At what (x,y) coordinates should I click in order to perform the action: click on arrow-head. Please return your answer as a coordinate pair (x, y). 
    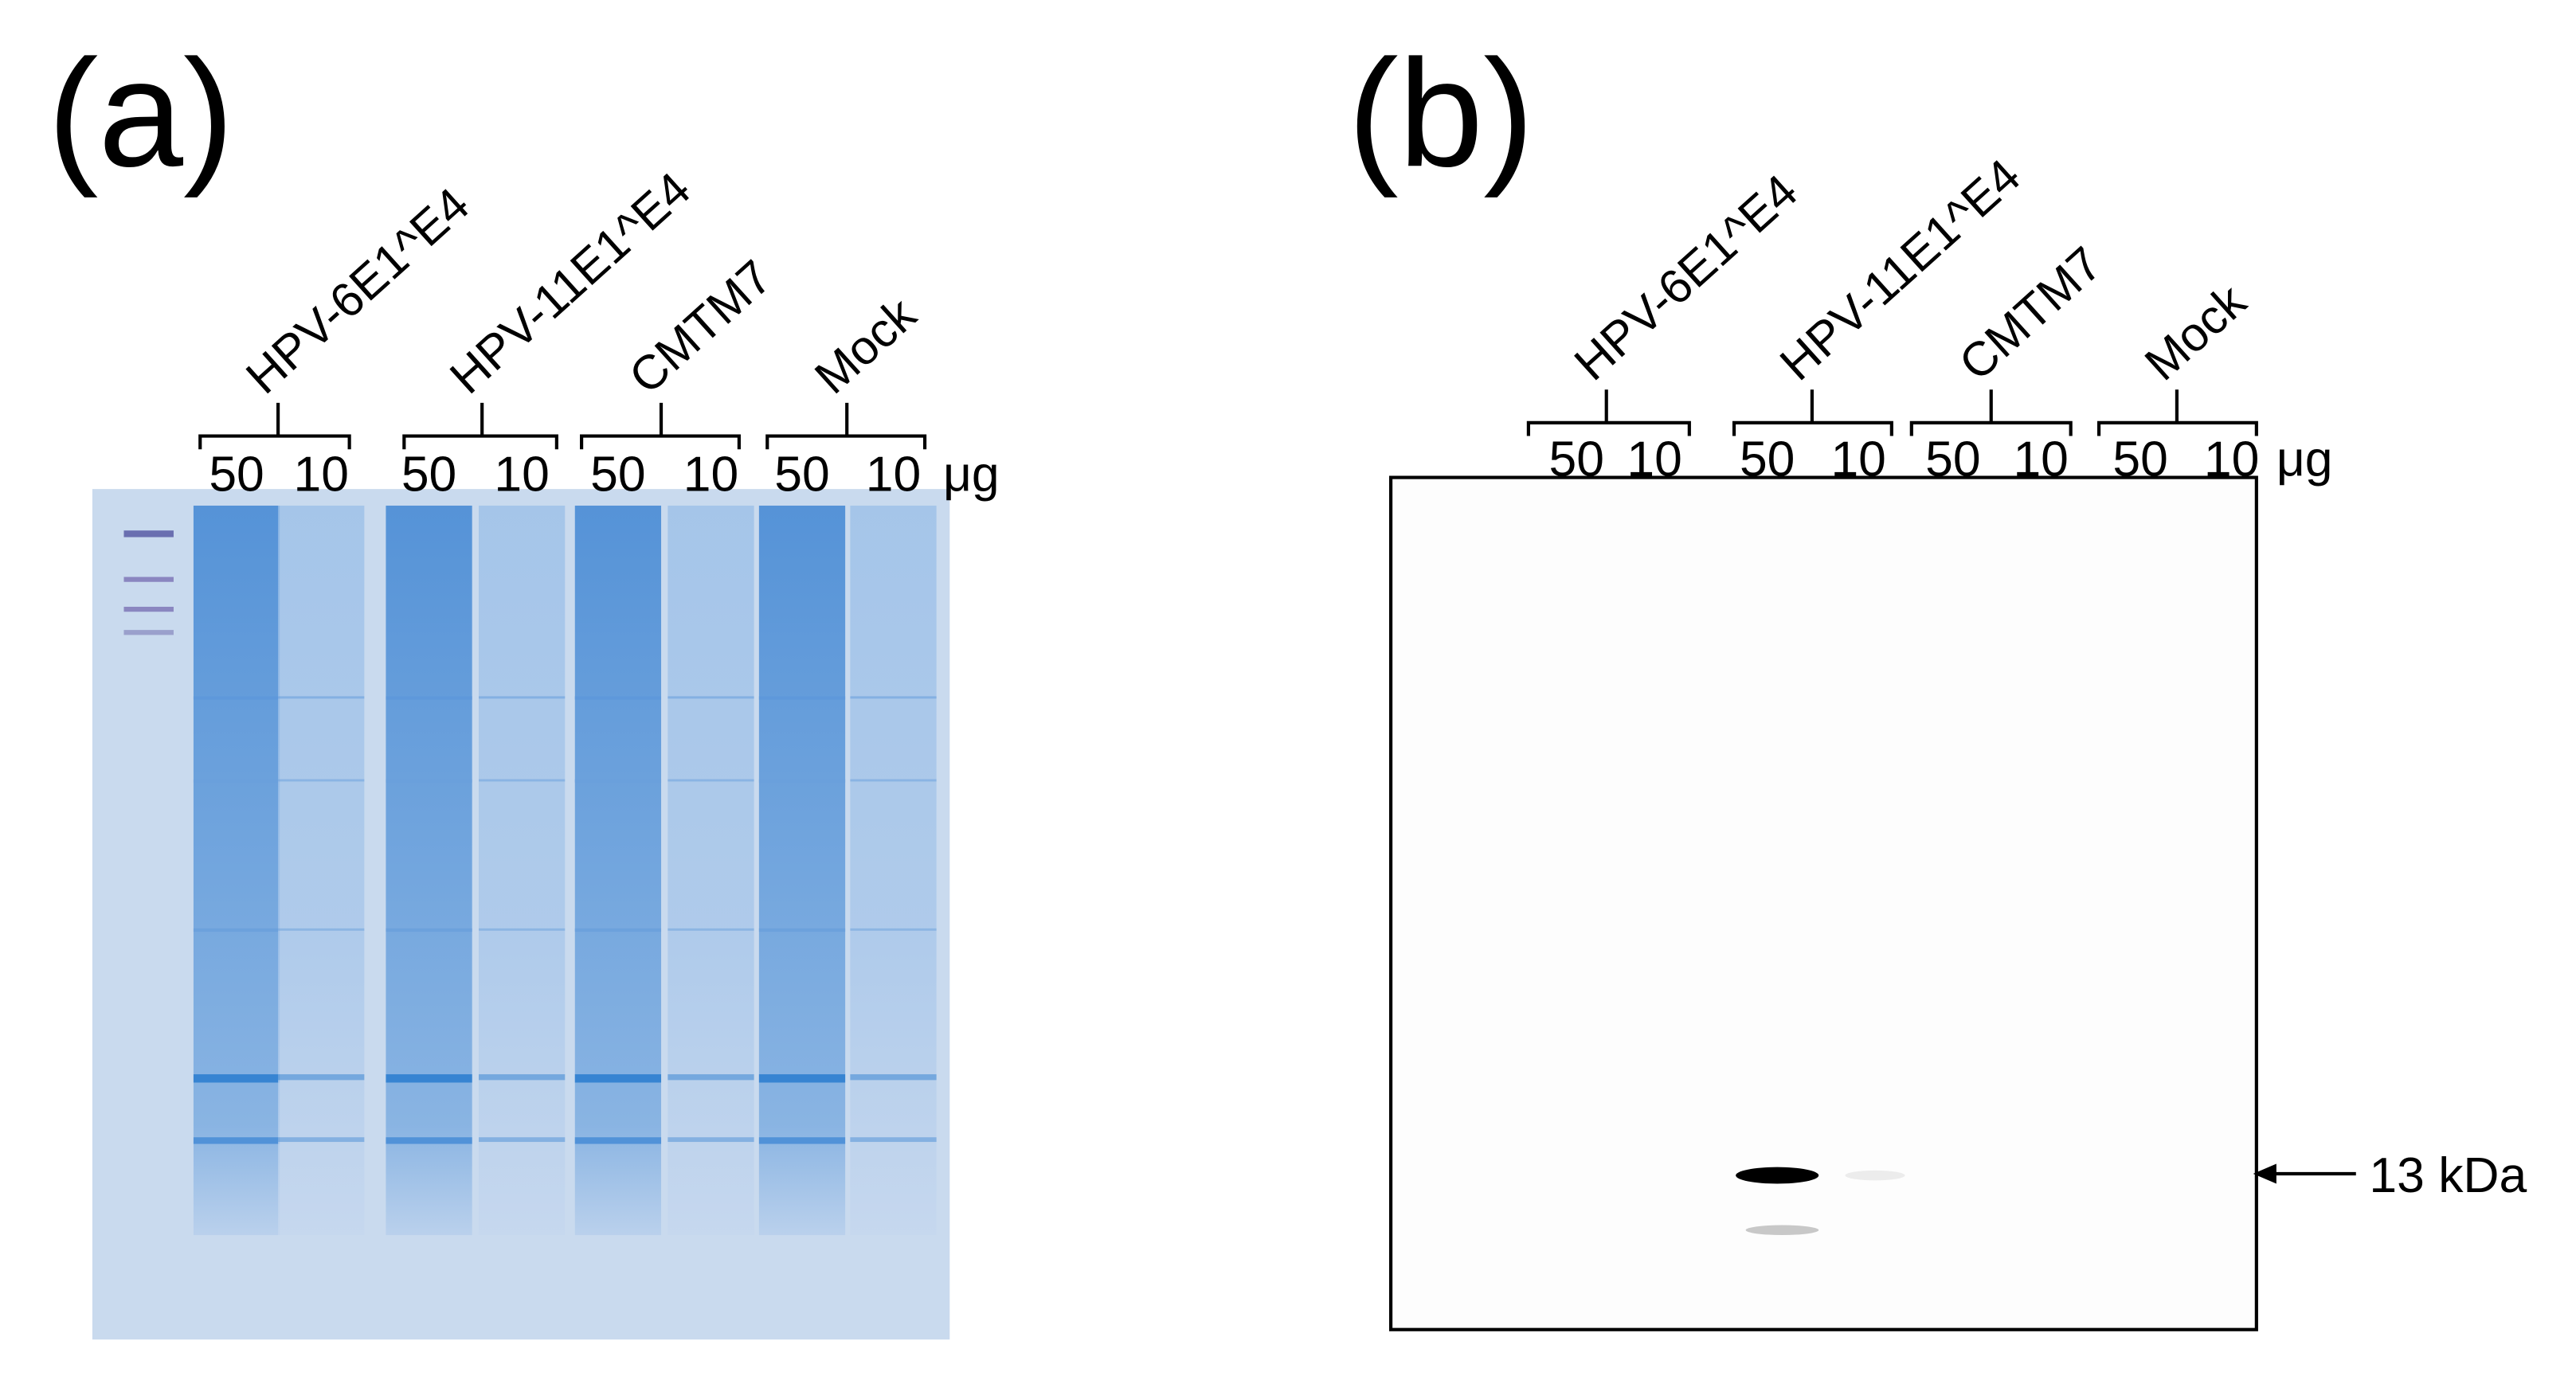
    Looking at the image, I should click on (2265, 1173).